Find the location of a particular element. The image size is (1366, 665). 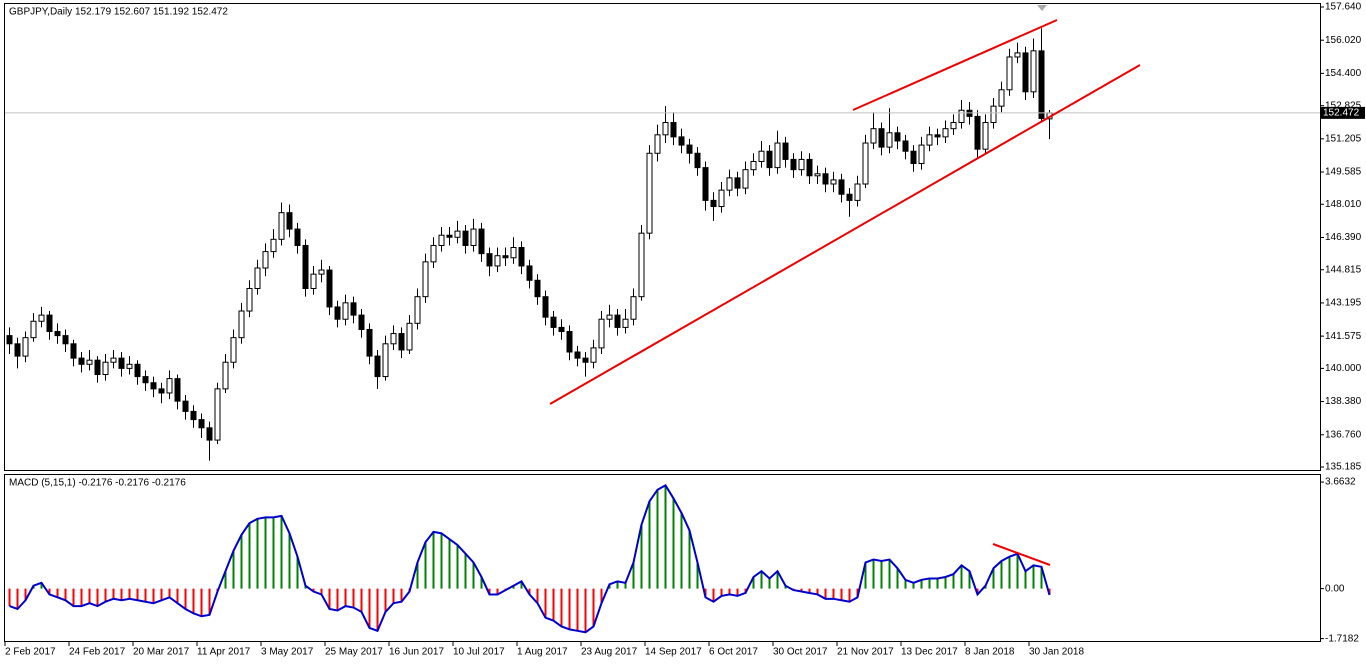

y-tick-label: 148.010 is located at coordinates (1343, 204).